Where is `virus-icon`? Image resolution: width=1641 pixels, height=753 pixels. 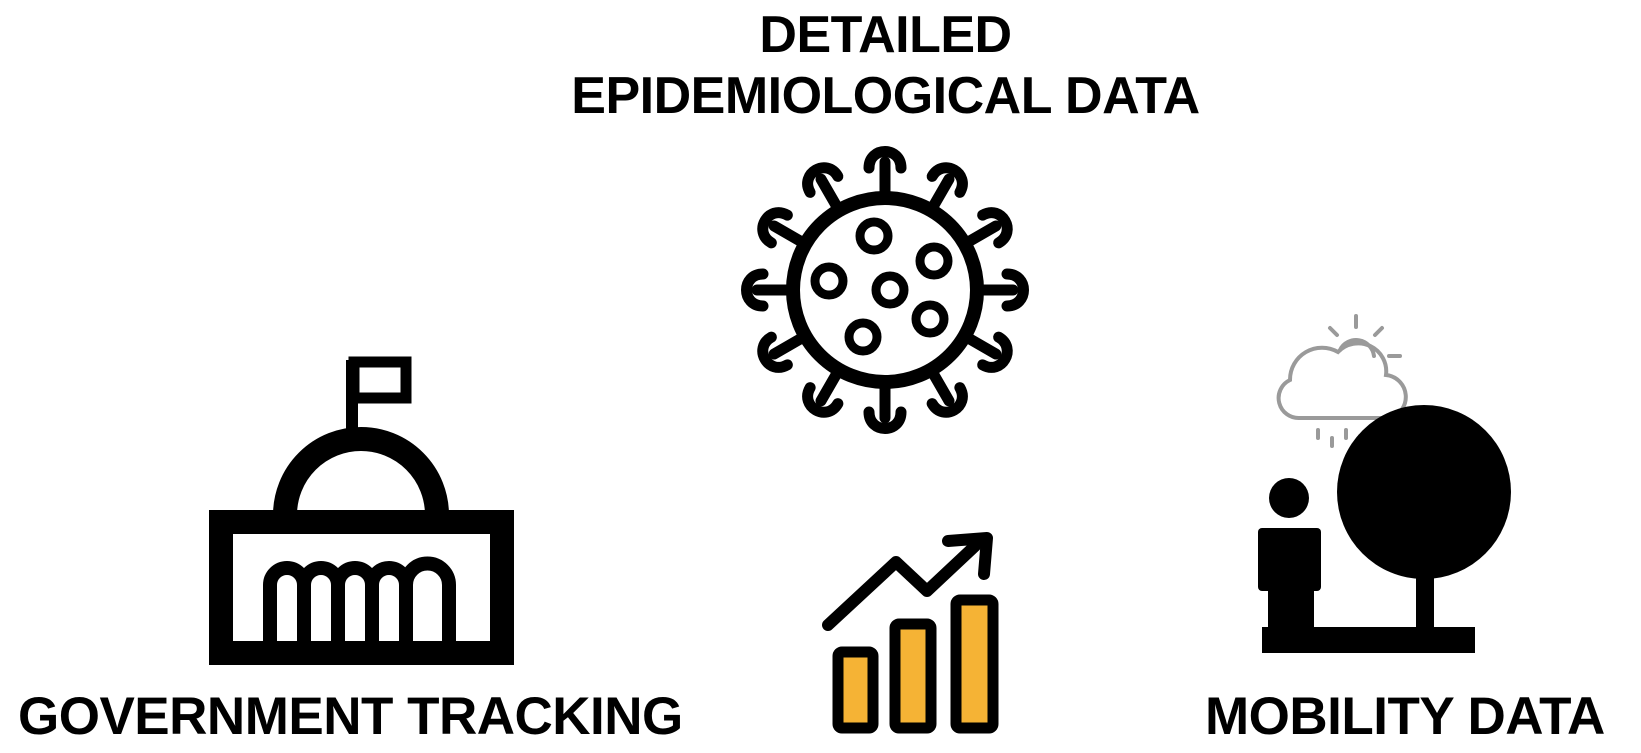 virus-icon is located at coordinates (885, 290).